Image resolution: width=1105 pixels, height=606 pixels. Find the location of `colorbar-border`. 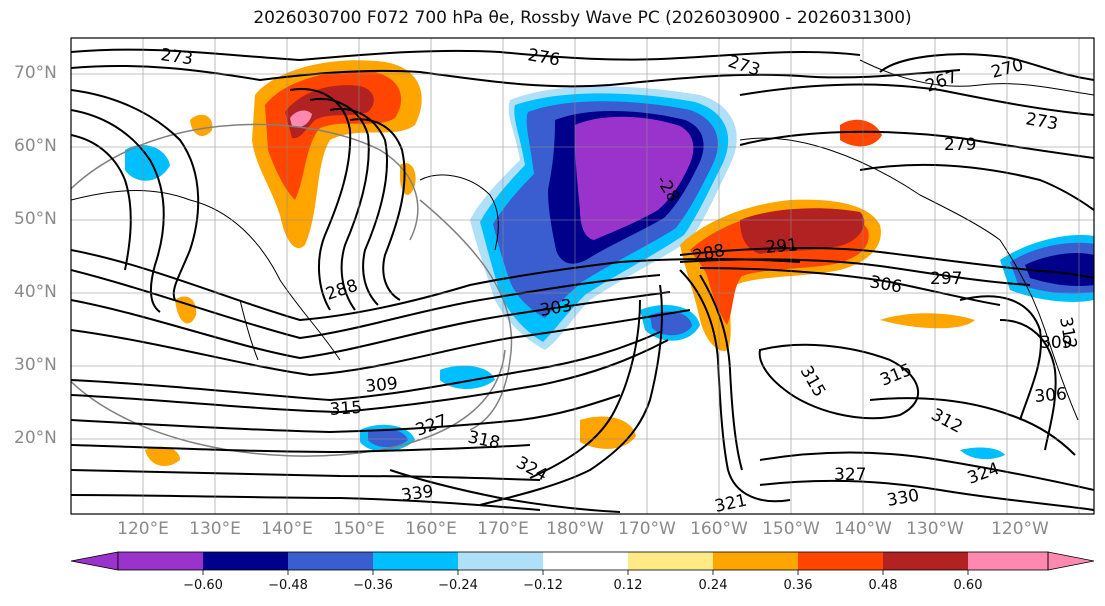

colorbar-border is located at coordinates (583, 561).